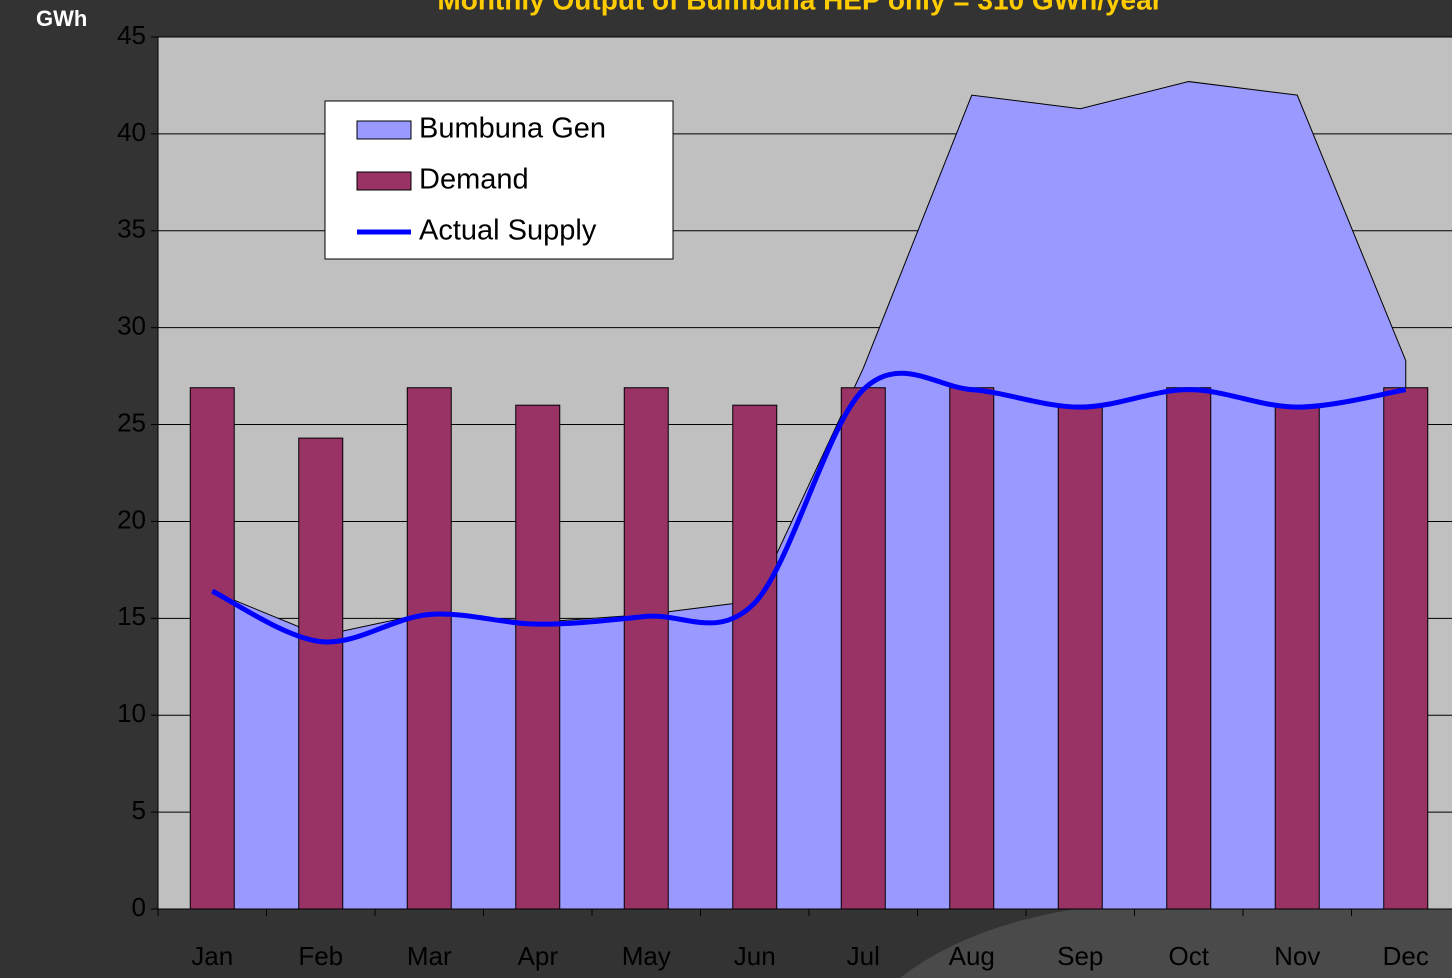 The height and width of the screenshot is (978, 1452). Describe the element at coordinates (508, 231) in the screenshot. I see `legend-label: Actual Supply` at that location.